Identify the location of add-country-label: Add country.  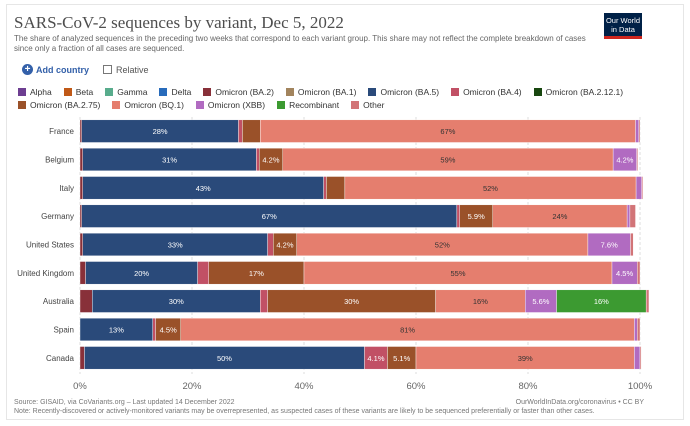
(62, 69).